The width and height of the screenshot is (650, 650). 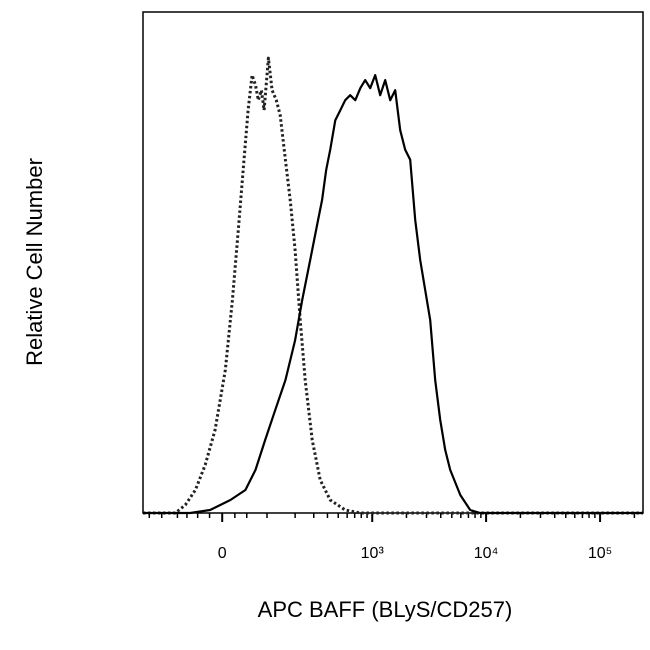 I want to click on x-axis-label: APC BAFF (BLyS/CD257), so click(x=385, y=609).